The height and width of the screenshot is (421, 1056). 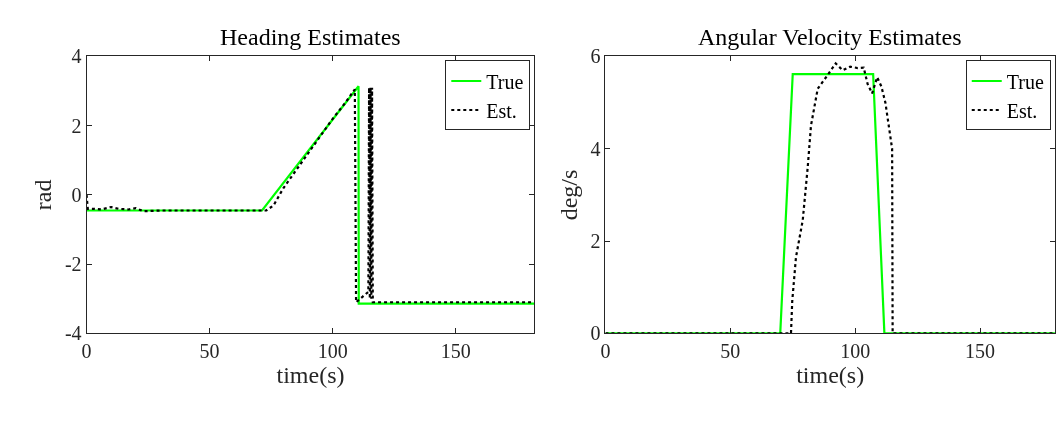 I want to click on chart-title: Heading Estimates, so click(x=310, y=37).